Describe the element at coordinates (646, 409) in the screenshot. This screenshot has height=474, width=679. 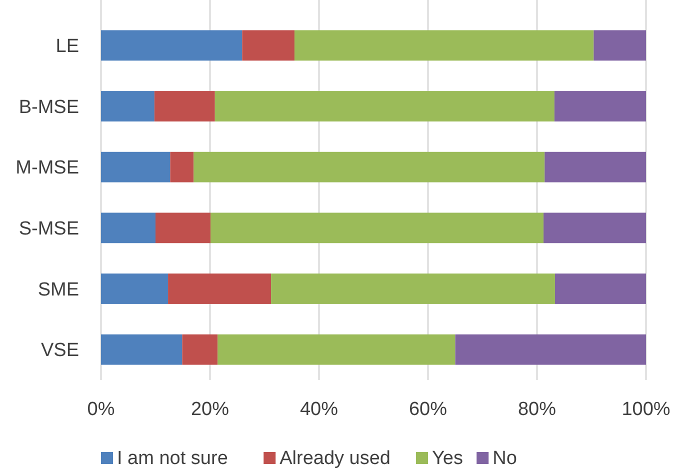
I see `x-tick-label: 100%` at that location.